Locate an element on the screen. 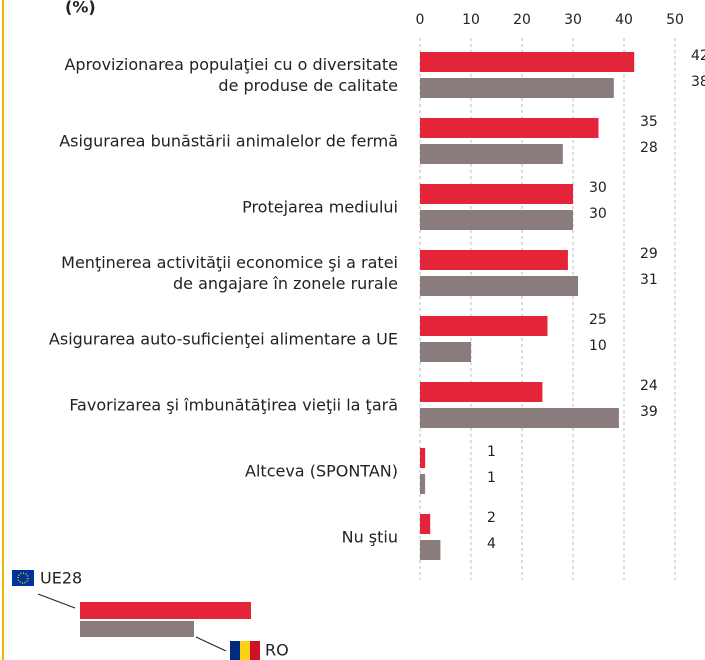  x-tick-label: 20 is located at coordinates (522, 20).